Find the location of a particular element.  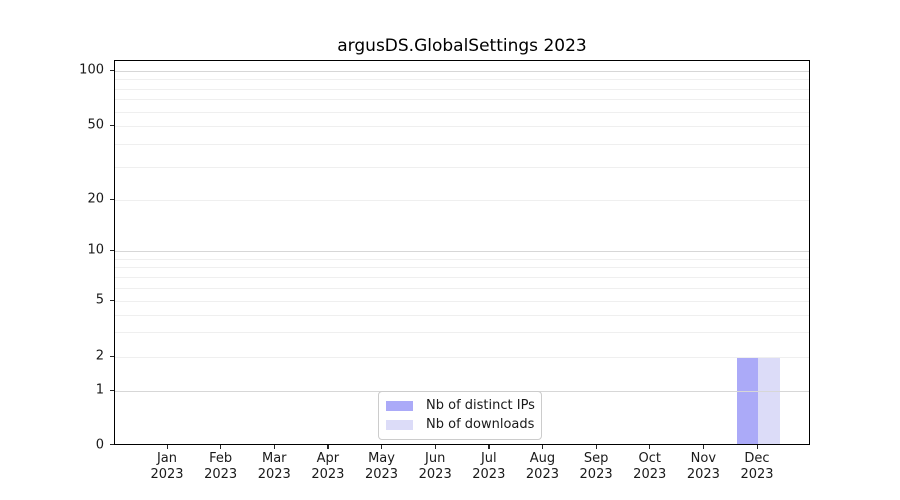

y-tick-label-50: 50 is located at coordinates (95, 125).